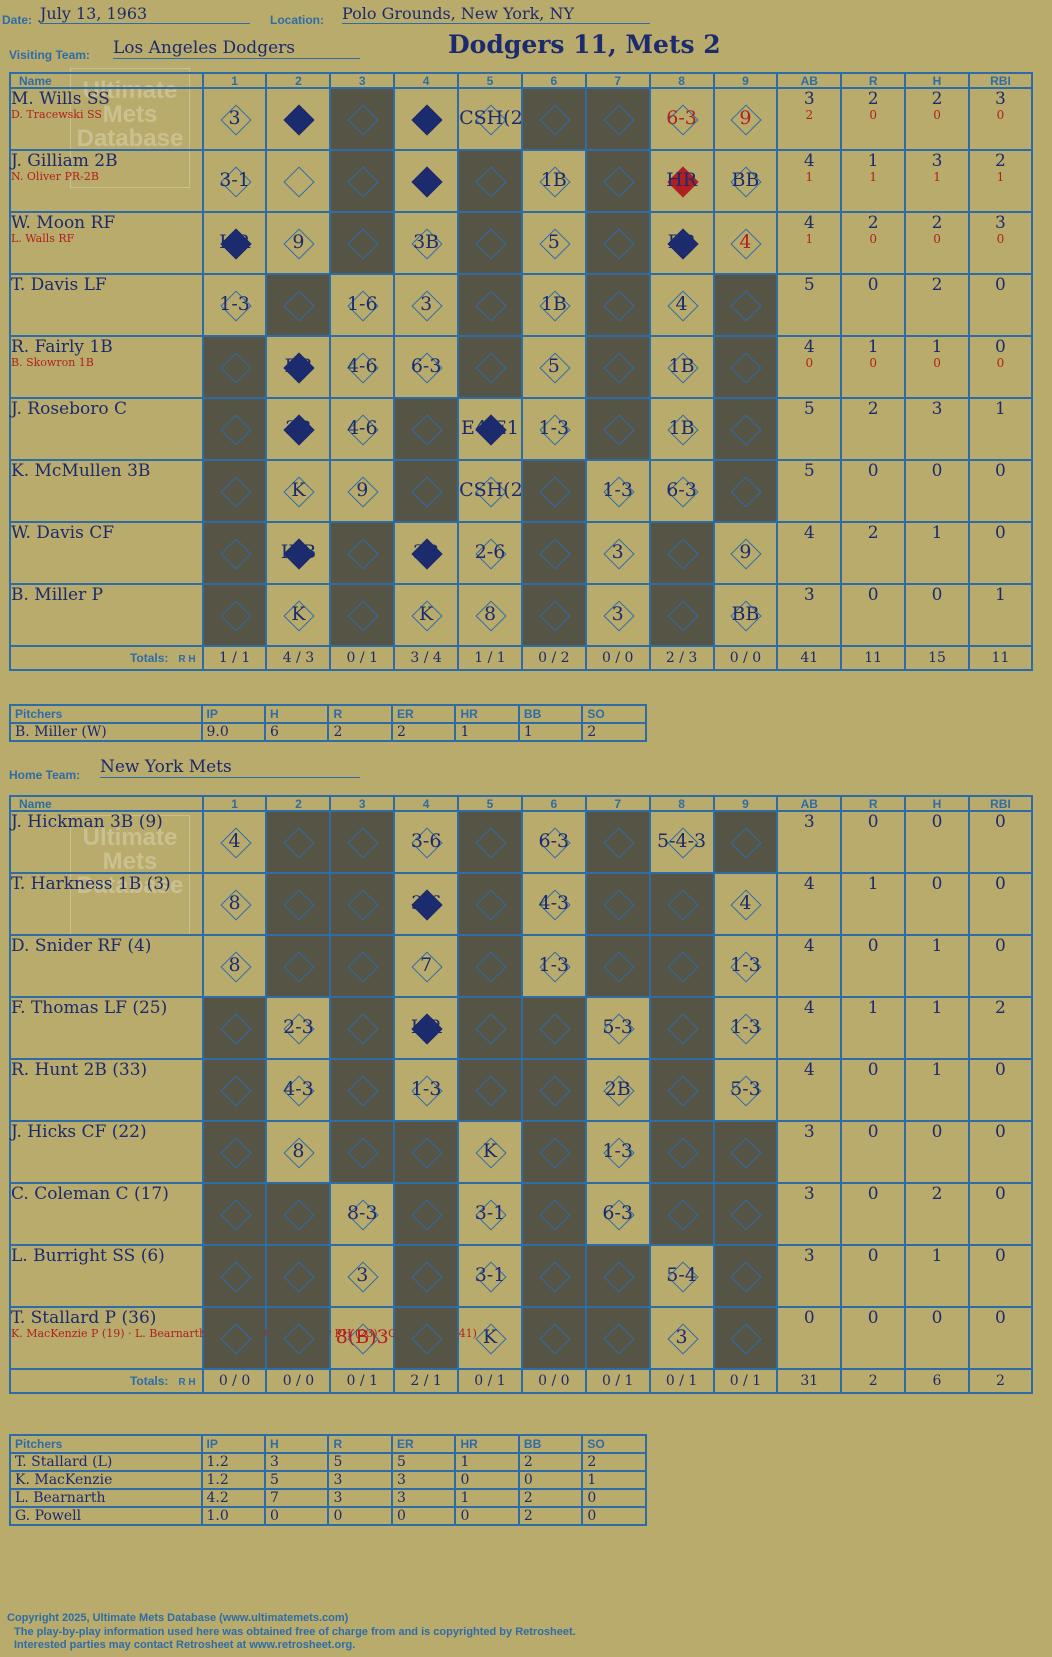 This screenshot has height=1657, width=1052. Describe the element at coordinates (89, 1008) in the screenshot. I see `player-name: F. Thomas LF (25)` at that location.